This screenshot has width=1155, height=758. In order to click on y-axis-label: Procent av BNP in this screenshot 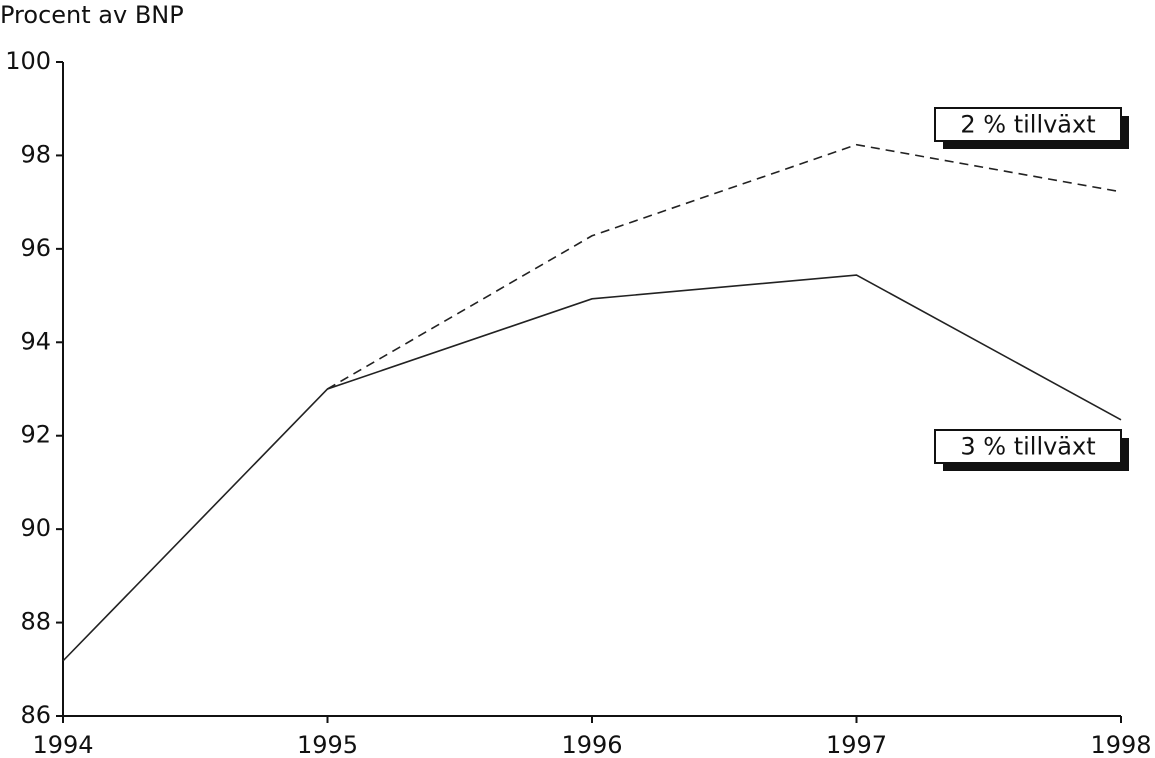, I will do `click(92, 15)`.